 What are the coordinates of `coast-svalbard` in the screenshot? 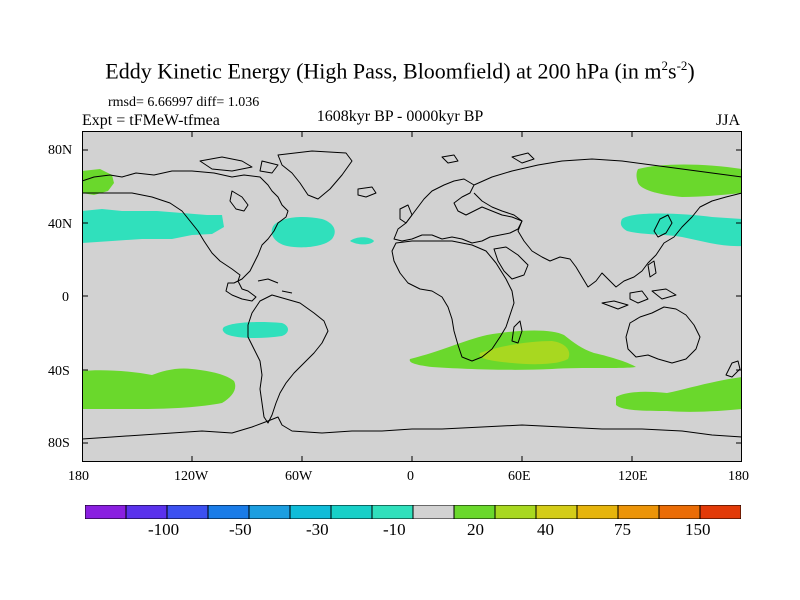 It's located at (488, 158).